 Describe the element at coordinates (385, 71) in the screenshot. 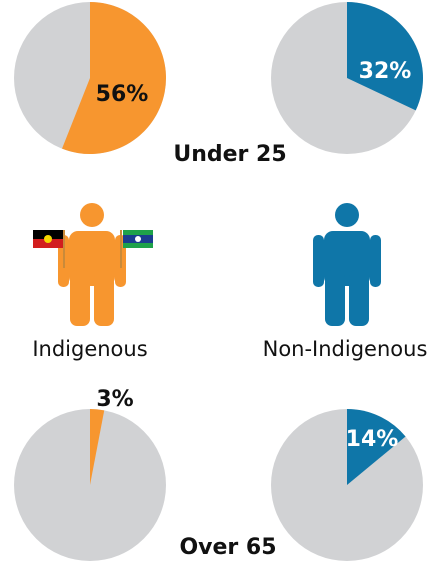

I see `value-label: 32%` at that location.